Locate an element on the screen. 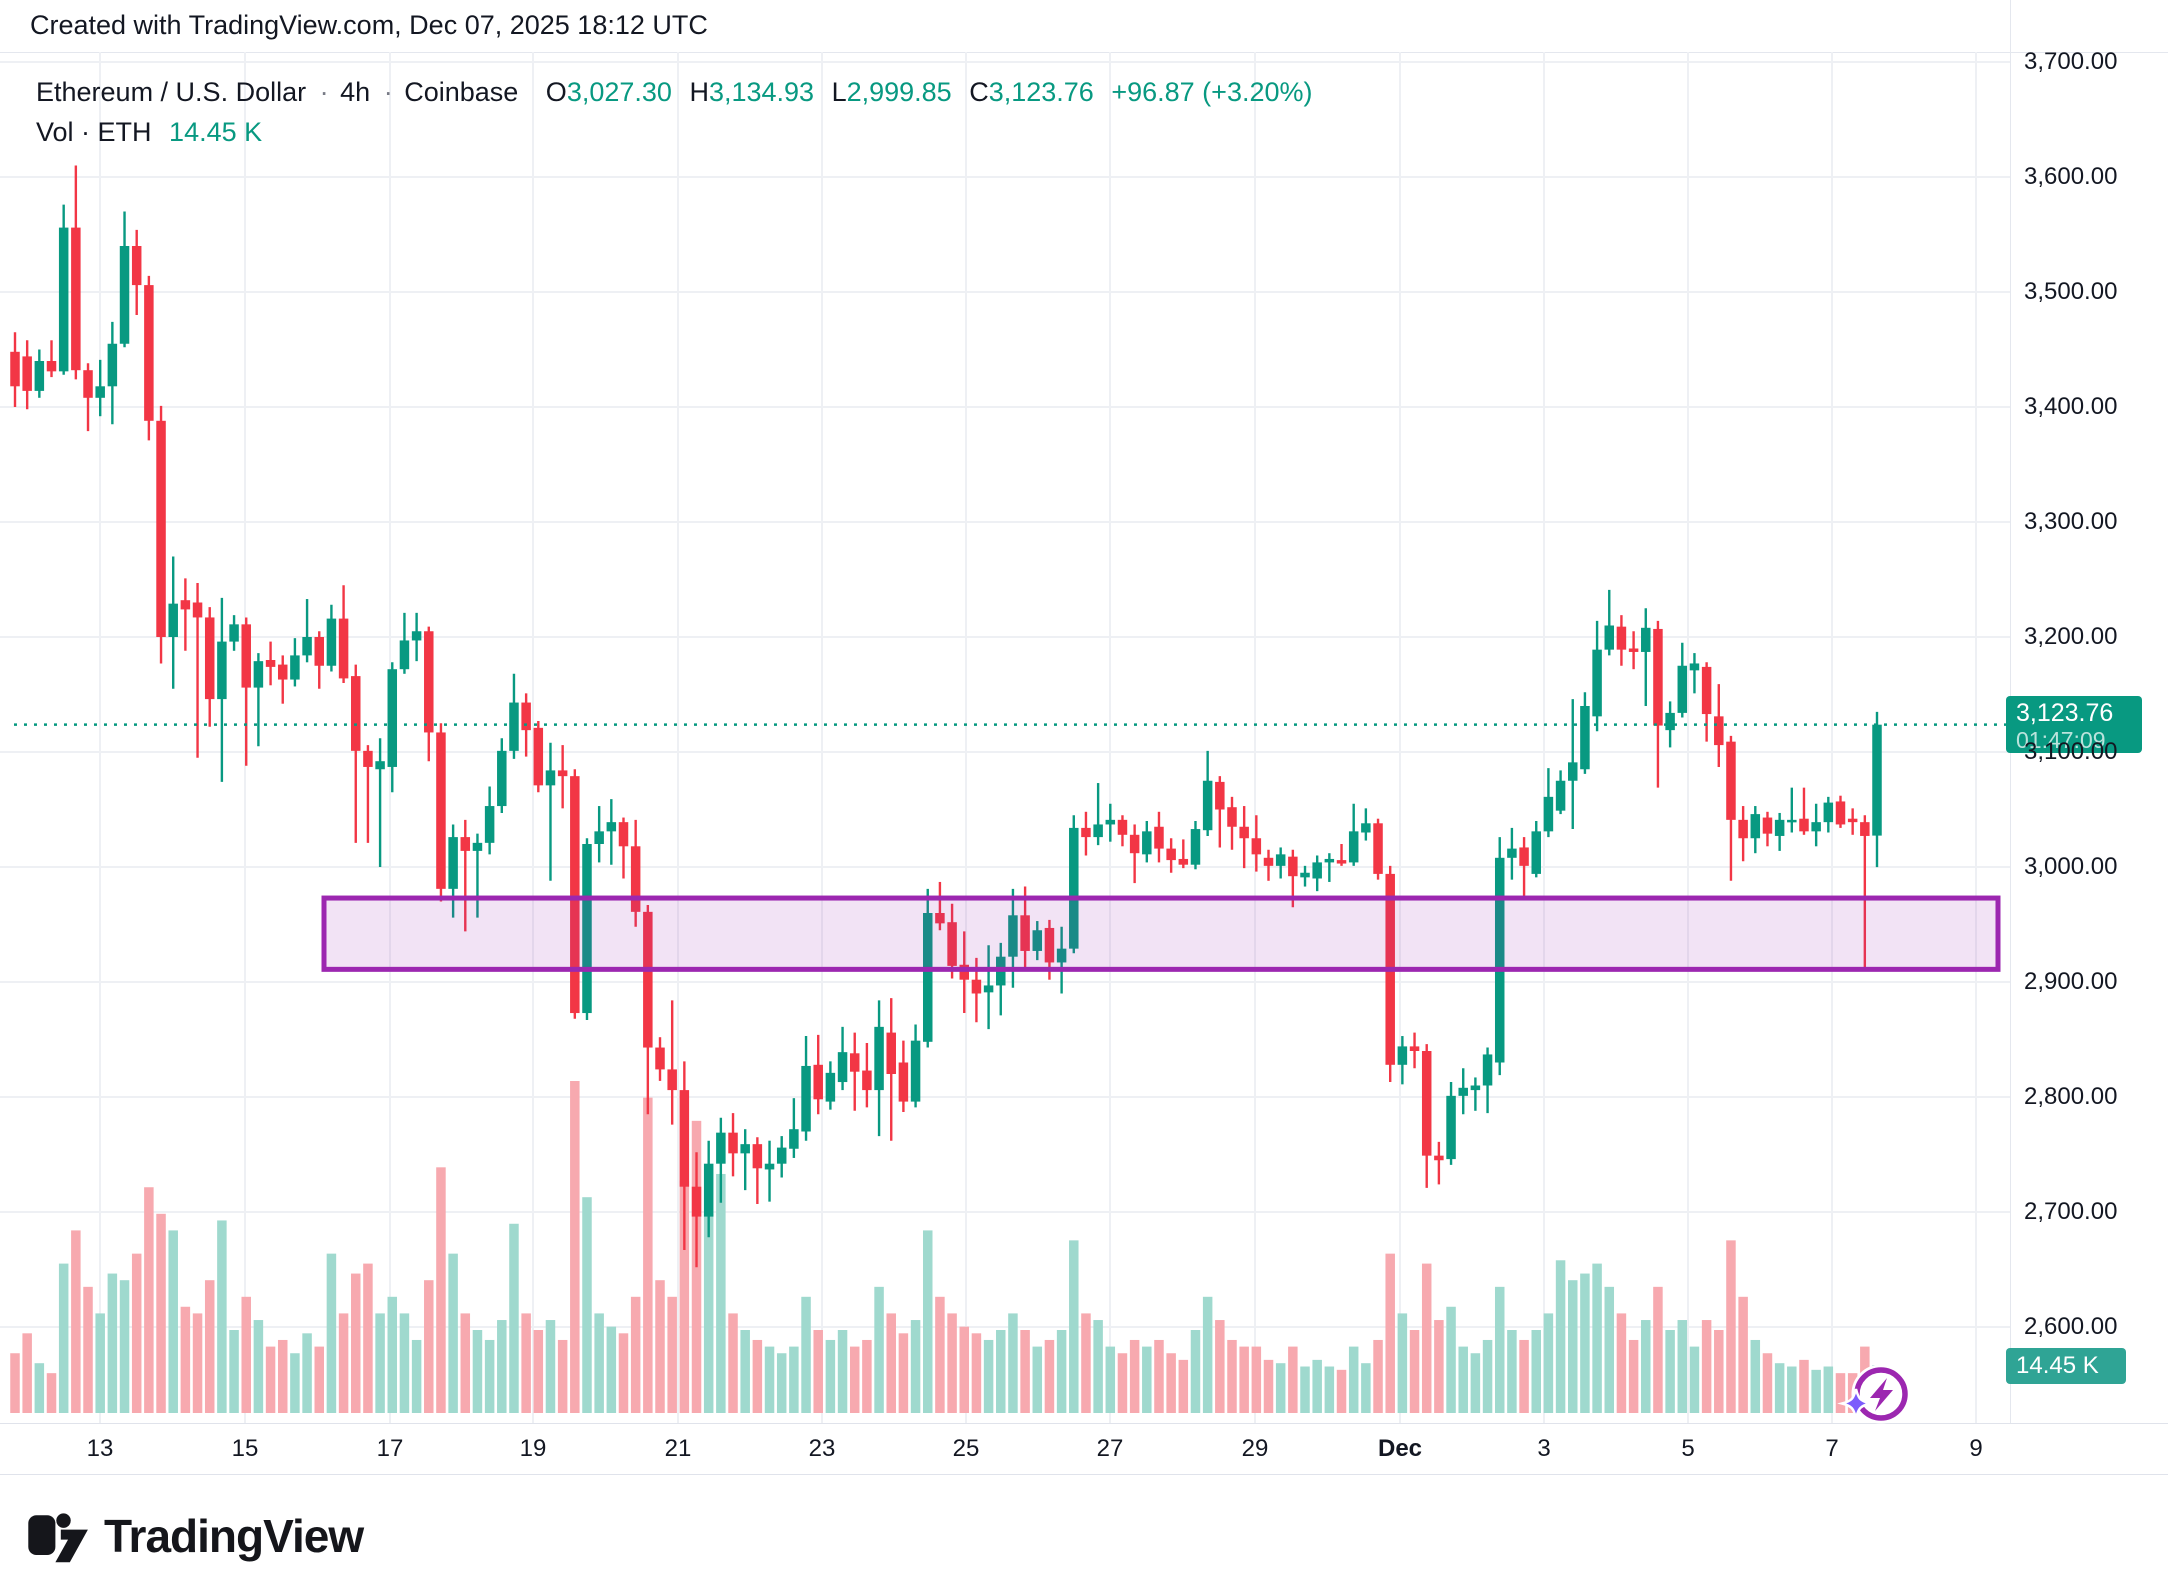 This screenshot has height=1592, width=2168. price-axis-label: 2,800.00 is located at coordinates (2071, 1096).